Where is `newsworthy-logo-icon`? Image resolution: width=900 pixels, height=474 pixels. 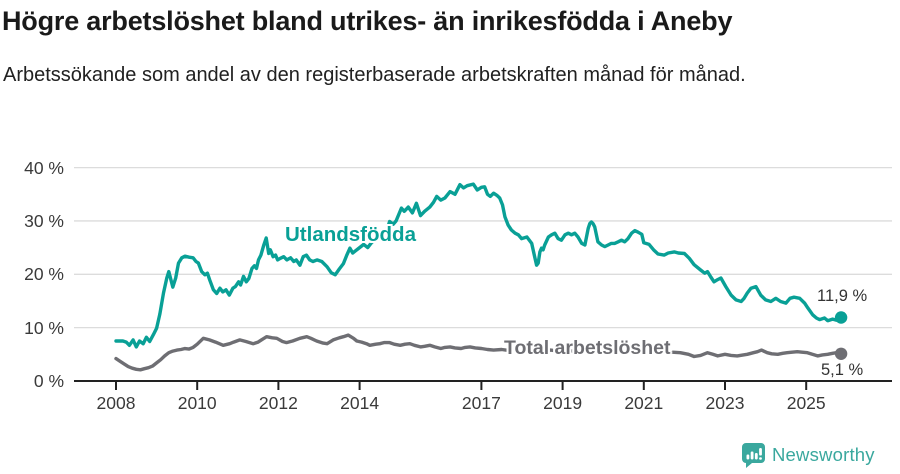
newsworthy-logo-icon is located at coordinates (753, 455).